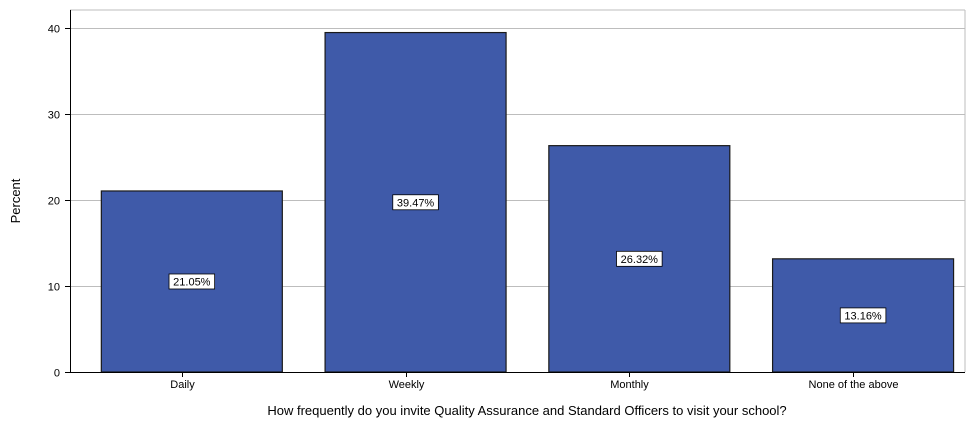  I want to click on x-tick-label: None of the above, so click(854, 385).